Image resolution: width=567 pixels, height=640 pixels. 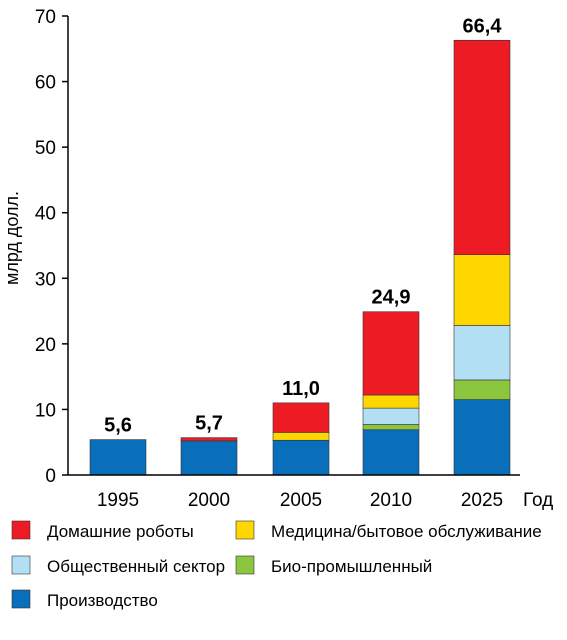 What do you see at coordinates (483, 26) in the screenshot?
I see `total-label: 66,4` at bounding box center [483, 26].